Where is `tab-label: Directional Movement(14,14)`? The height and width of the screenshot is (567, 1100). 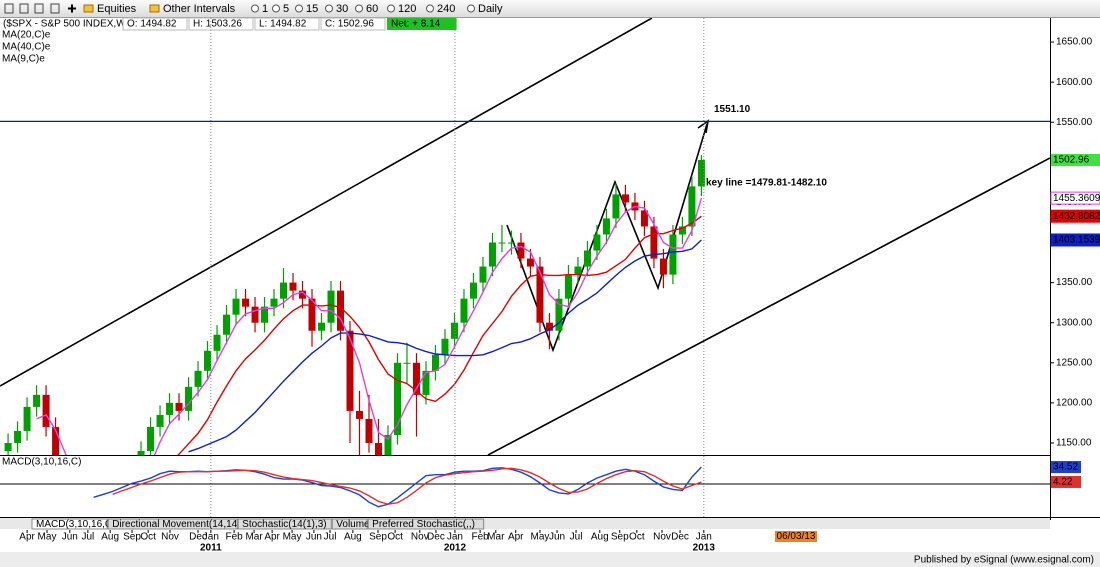 tab-label: Directional Movement(14,14) is located at coordinates (176, 524).